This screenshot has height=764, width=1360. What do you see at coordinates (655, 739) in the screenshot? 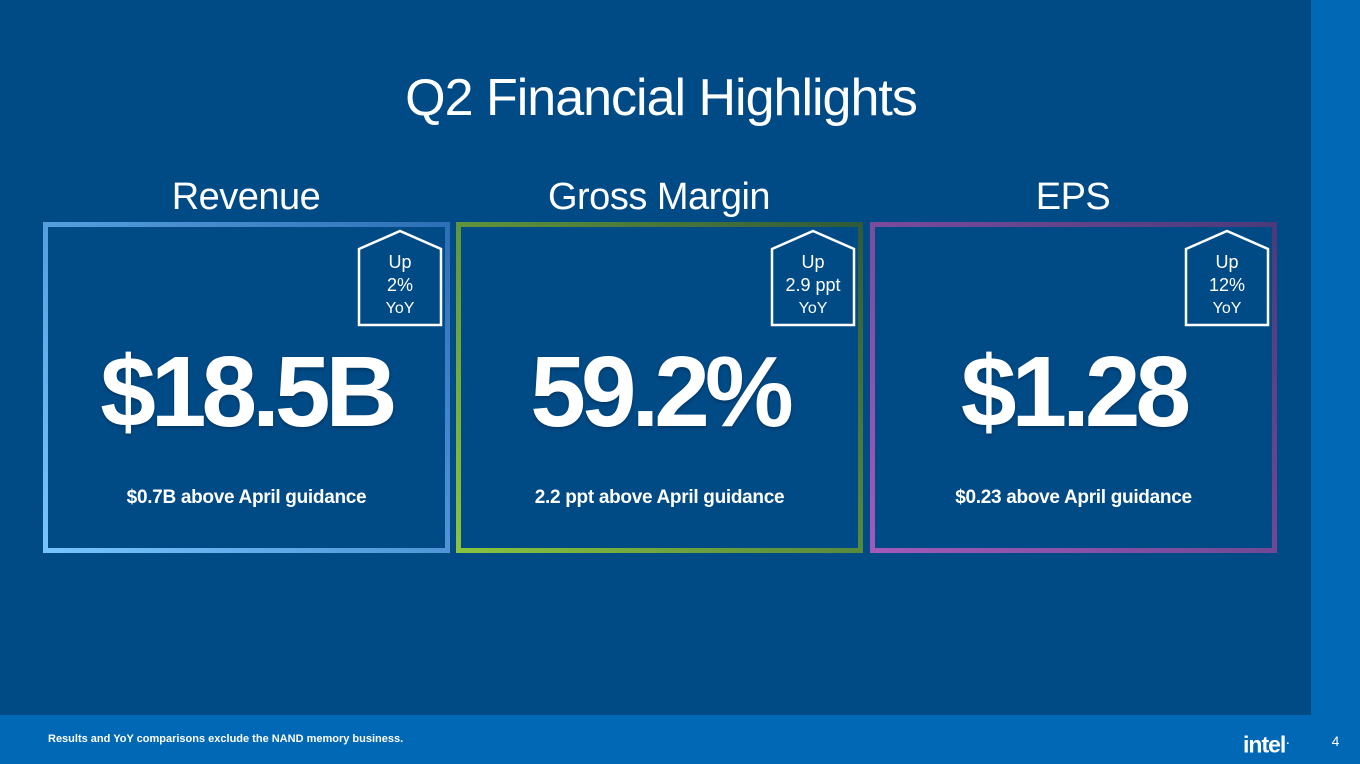
I see `footer-bar` at bounding box center [655, 739].